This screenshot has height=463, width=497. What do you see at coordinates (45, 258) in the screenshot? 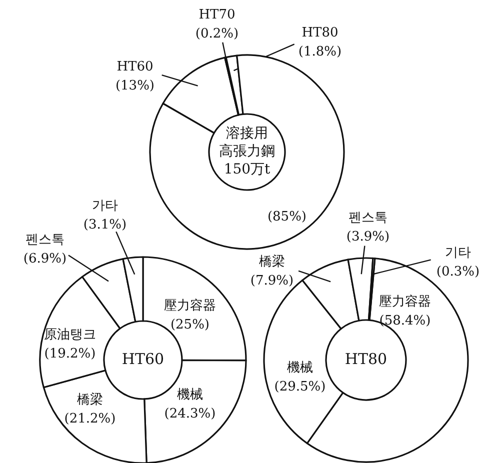
I see `data-label: (6.9%)` at bounding box center [45, 258].